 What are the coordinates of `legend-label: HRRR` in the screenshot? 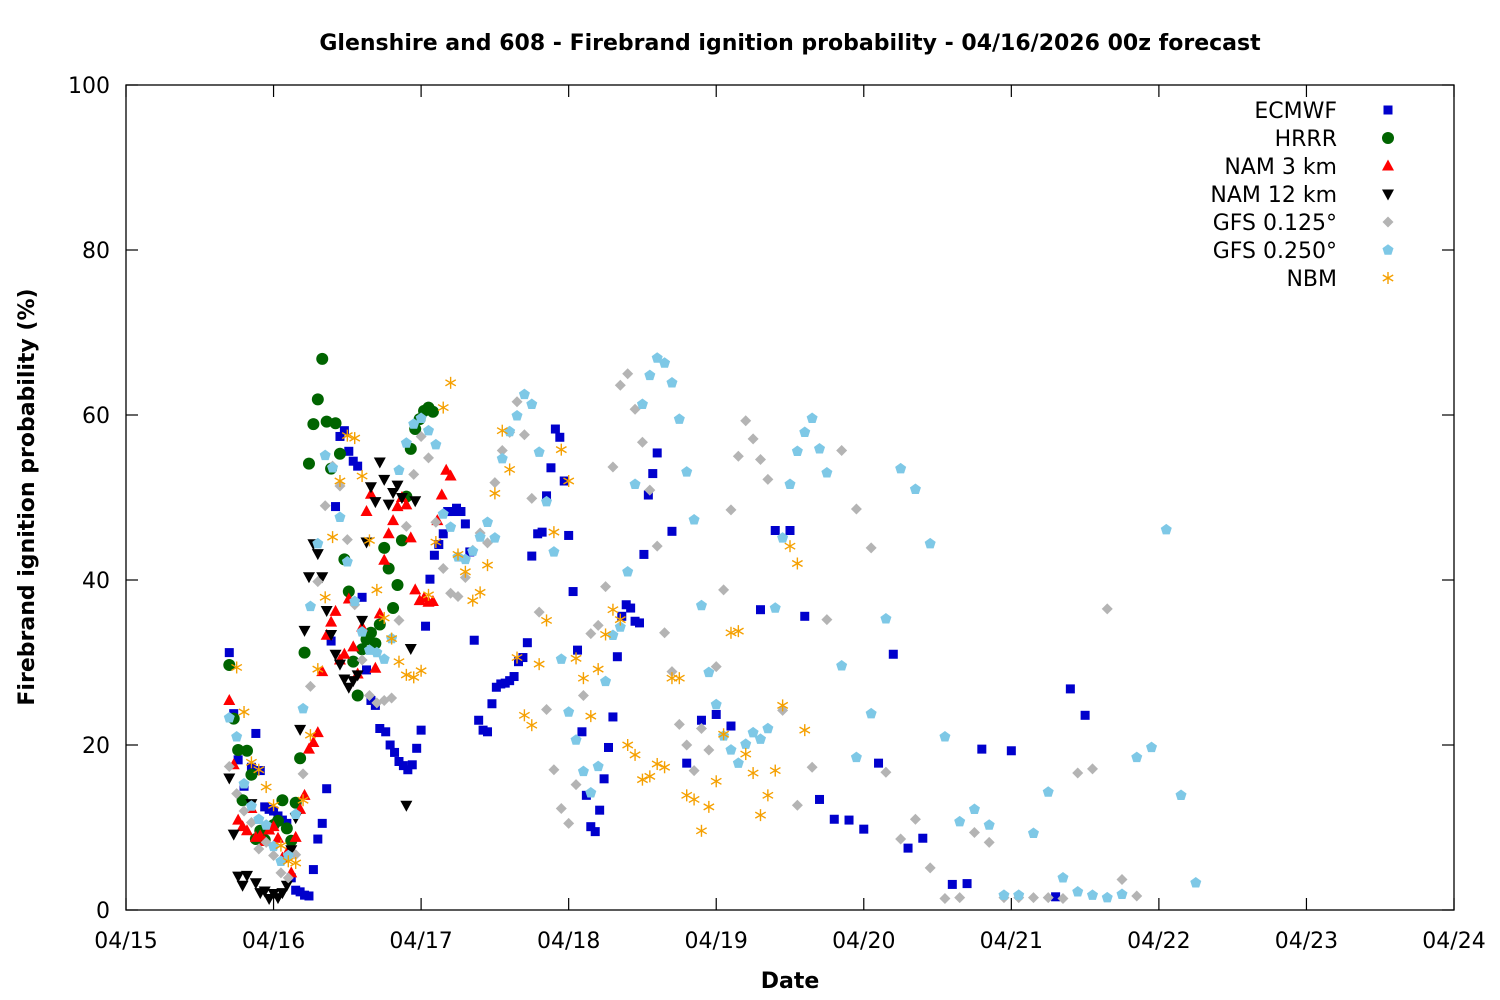 It's located at (1306, 139).